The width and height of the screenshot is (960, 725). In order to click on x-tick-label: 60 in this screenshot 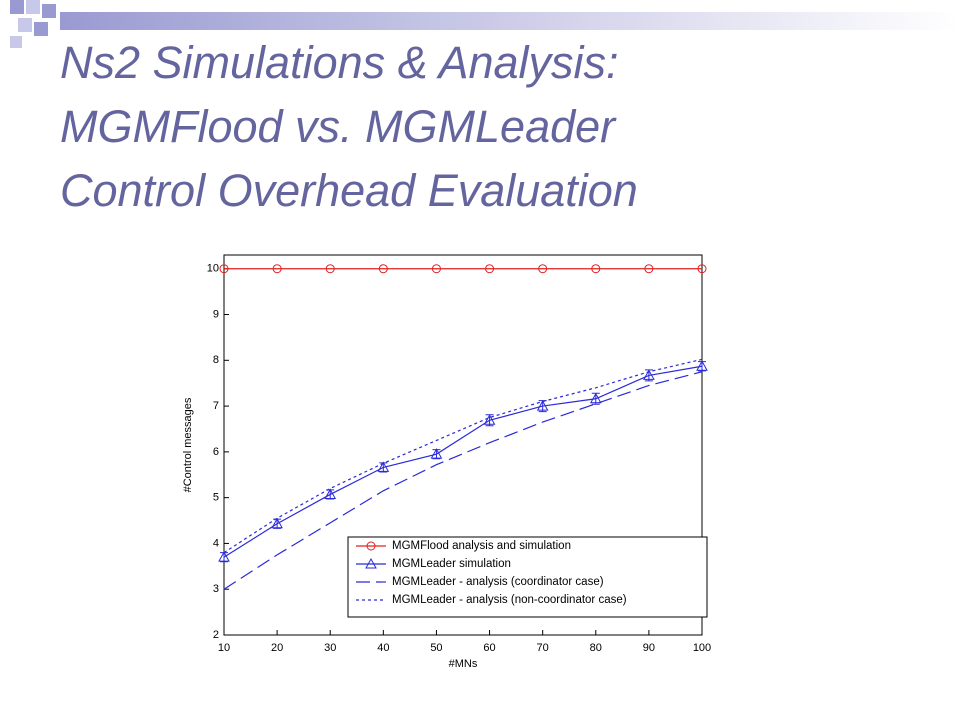, I will do `click(489, 648)`.